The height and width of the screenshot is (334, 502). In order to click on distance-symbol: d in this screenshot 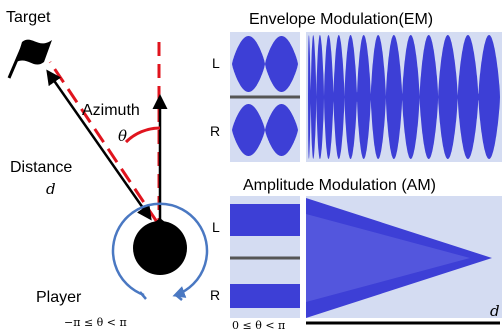, I will do `click(51, 189)`.